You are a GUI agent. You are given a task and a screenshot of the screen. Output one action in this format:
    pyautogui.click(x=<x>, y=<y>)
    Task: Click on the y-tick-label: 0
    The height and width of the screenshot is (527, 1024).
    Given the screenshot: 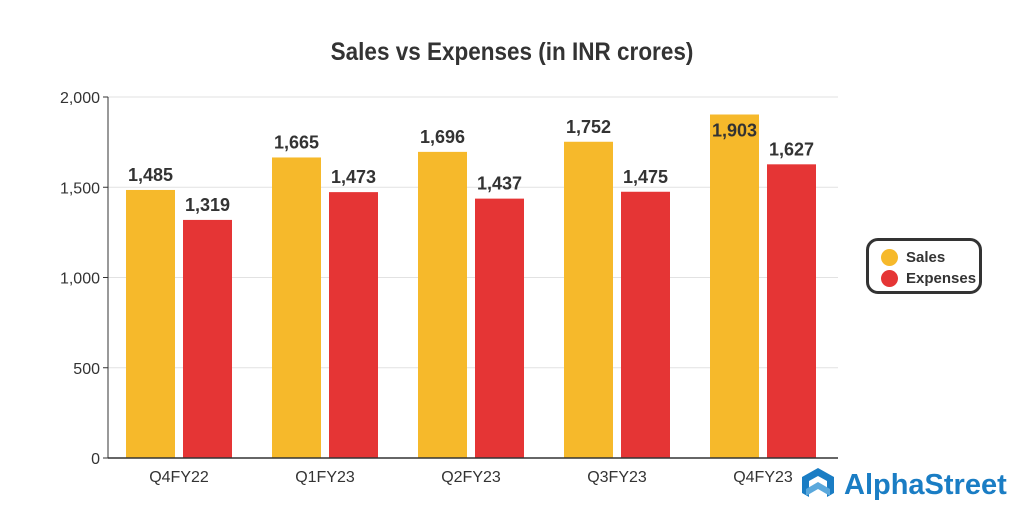 What is the action you would take?
    pyautogui.click(x=95, y=459)
    